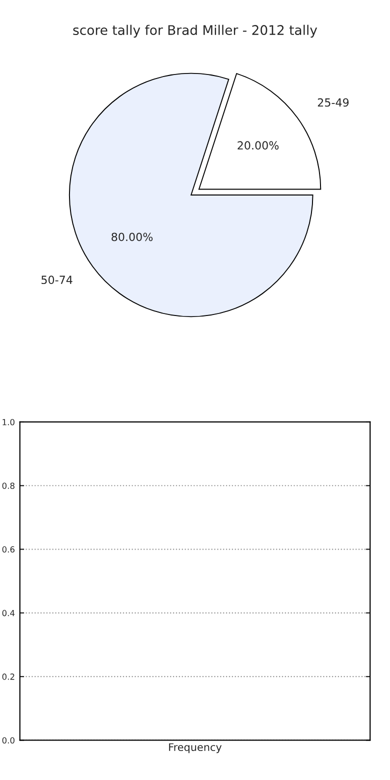  Describe the element at coordinates (195, 31) in the screenshot. I see `chart-title: score tally for Brad Miller - 2012 tally` at that location.